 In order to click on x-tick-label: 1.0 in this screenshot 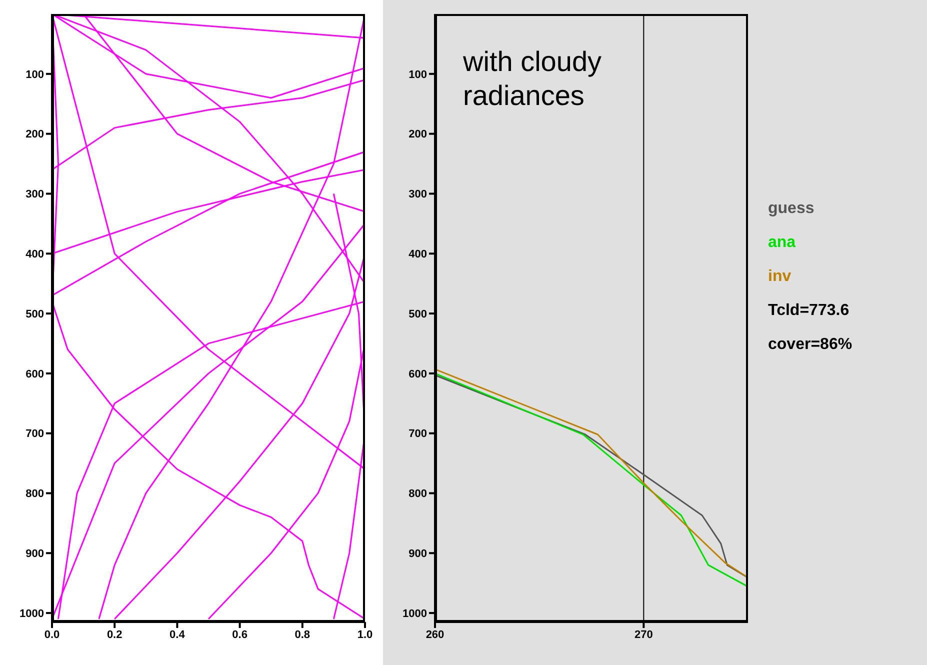, I will do `click(365, 634)`.